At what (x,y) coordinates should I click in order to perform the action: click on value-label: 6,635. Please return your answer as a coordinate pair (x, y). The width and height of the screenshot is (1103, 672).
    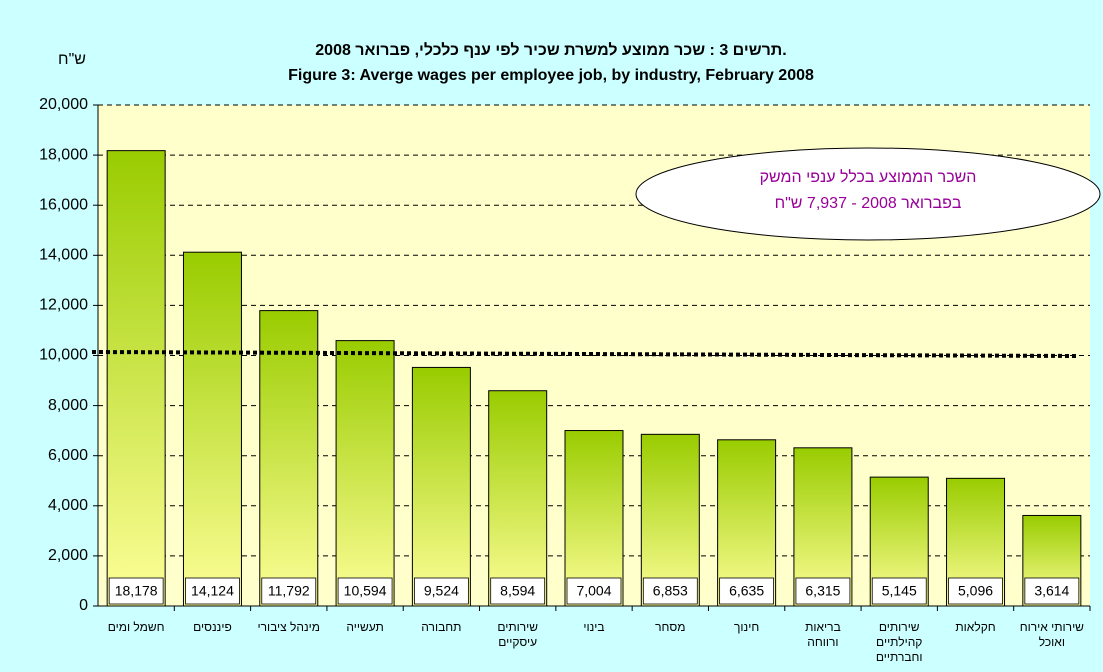
    Looking at the image, I should click on (746, 591).